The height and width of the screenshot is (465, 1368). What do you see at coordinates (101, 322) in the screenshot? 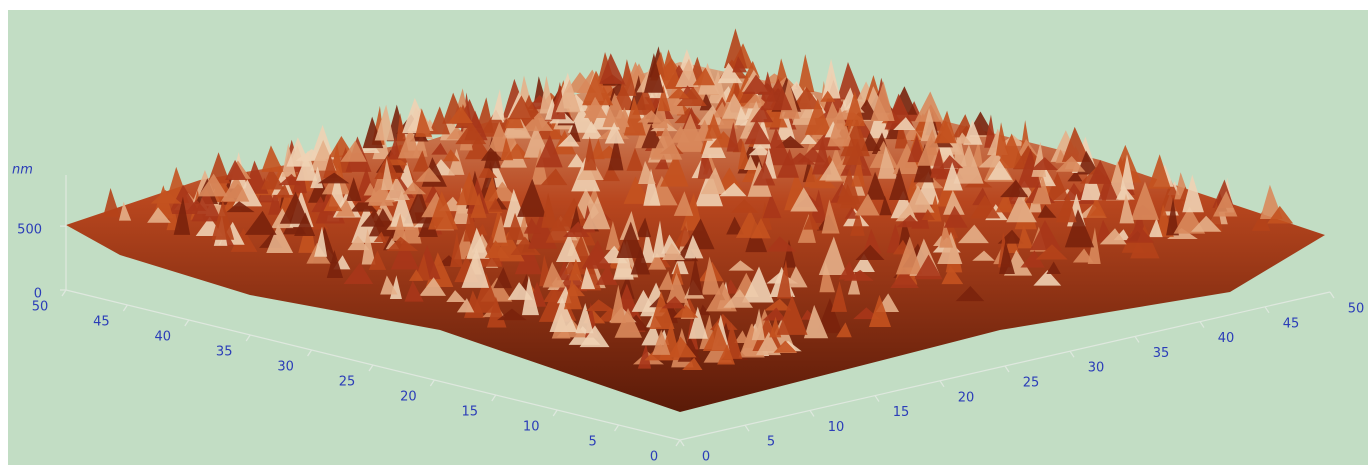
I see `y-tick-label: 45` at bounding box center [101, 322].